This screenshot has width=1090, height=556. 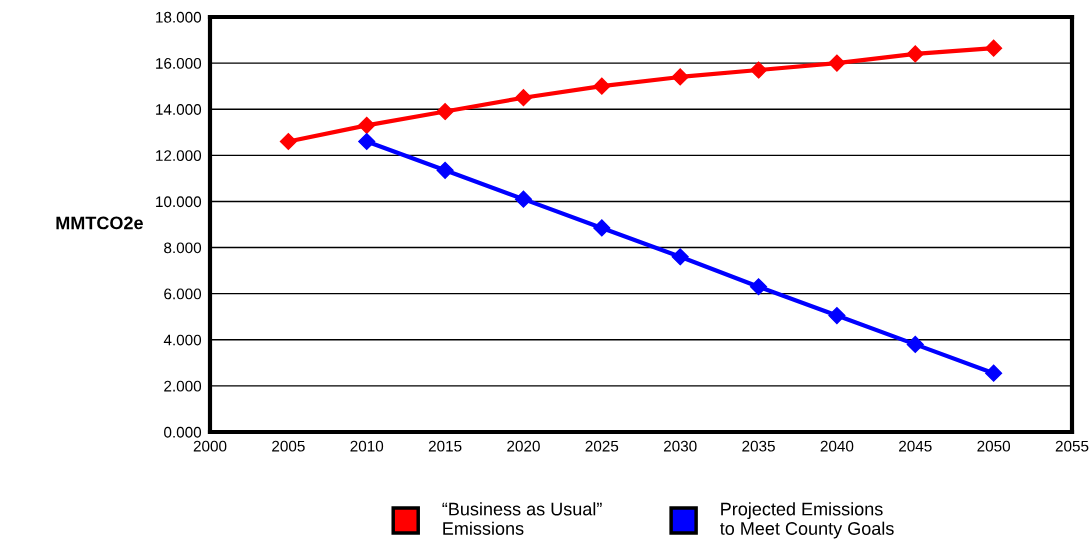 What do you see at coordinates (179, 63) in the screenshot?
I see `y-tick-label: 16.000` at bounding box center [179, 63].